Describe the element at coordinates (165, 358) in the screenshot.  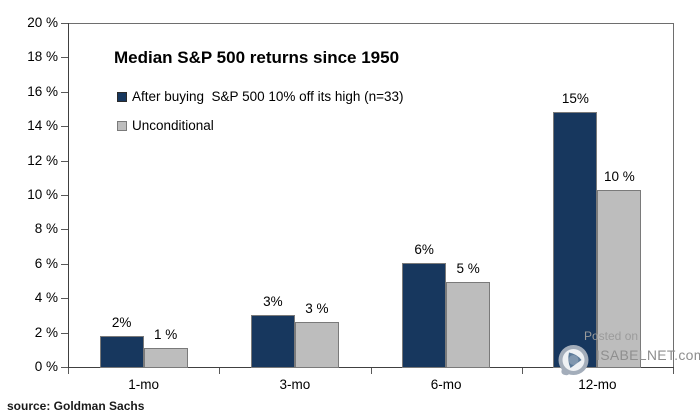
I see `bar-unconditional-1-mo` at that location.